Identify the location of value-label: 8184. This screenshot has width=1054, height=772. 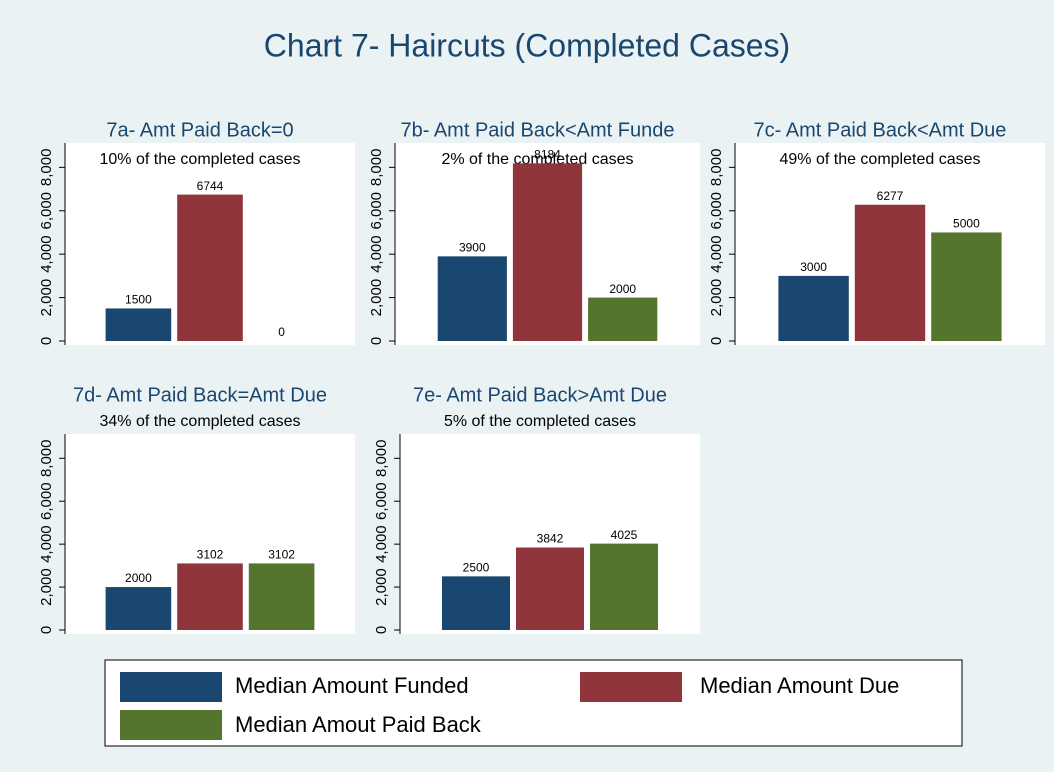
(547, 155).